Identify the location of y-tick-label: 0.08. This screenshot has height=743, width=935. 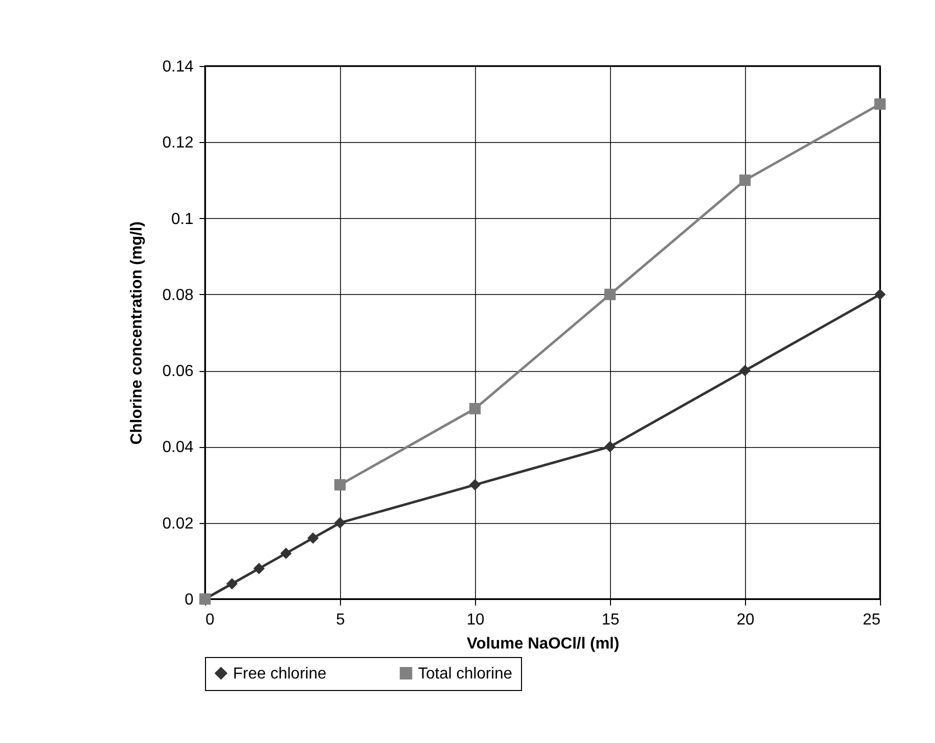
(178, 295).